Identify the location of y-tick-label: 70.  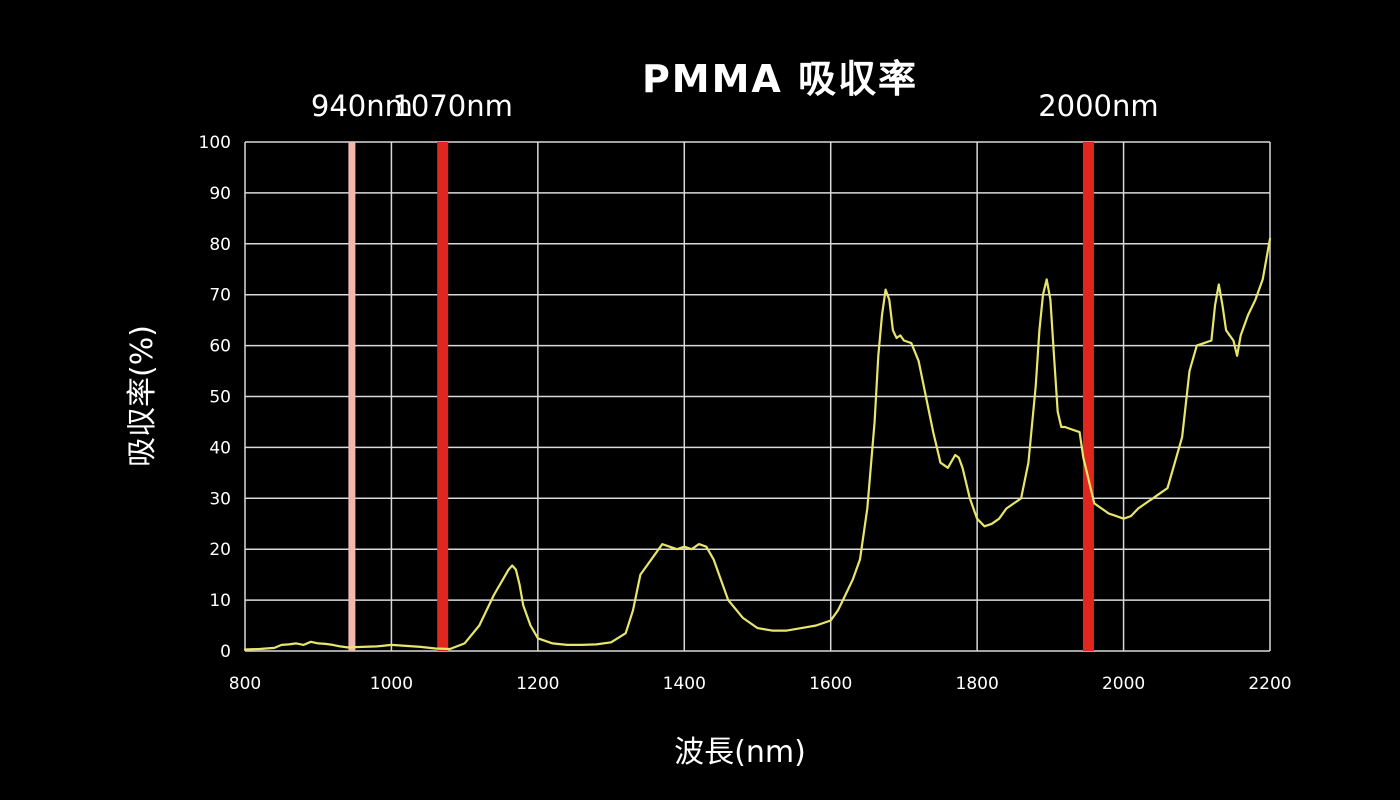
(220, 296).